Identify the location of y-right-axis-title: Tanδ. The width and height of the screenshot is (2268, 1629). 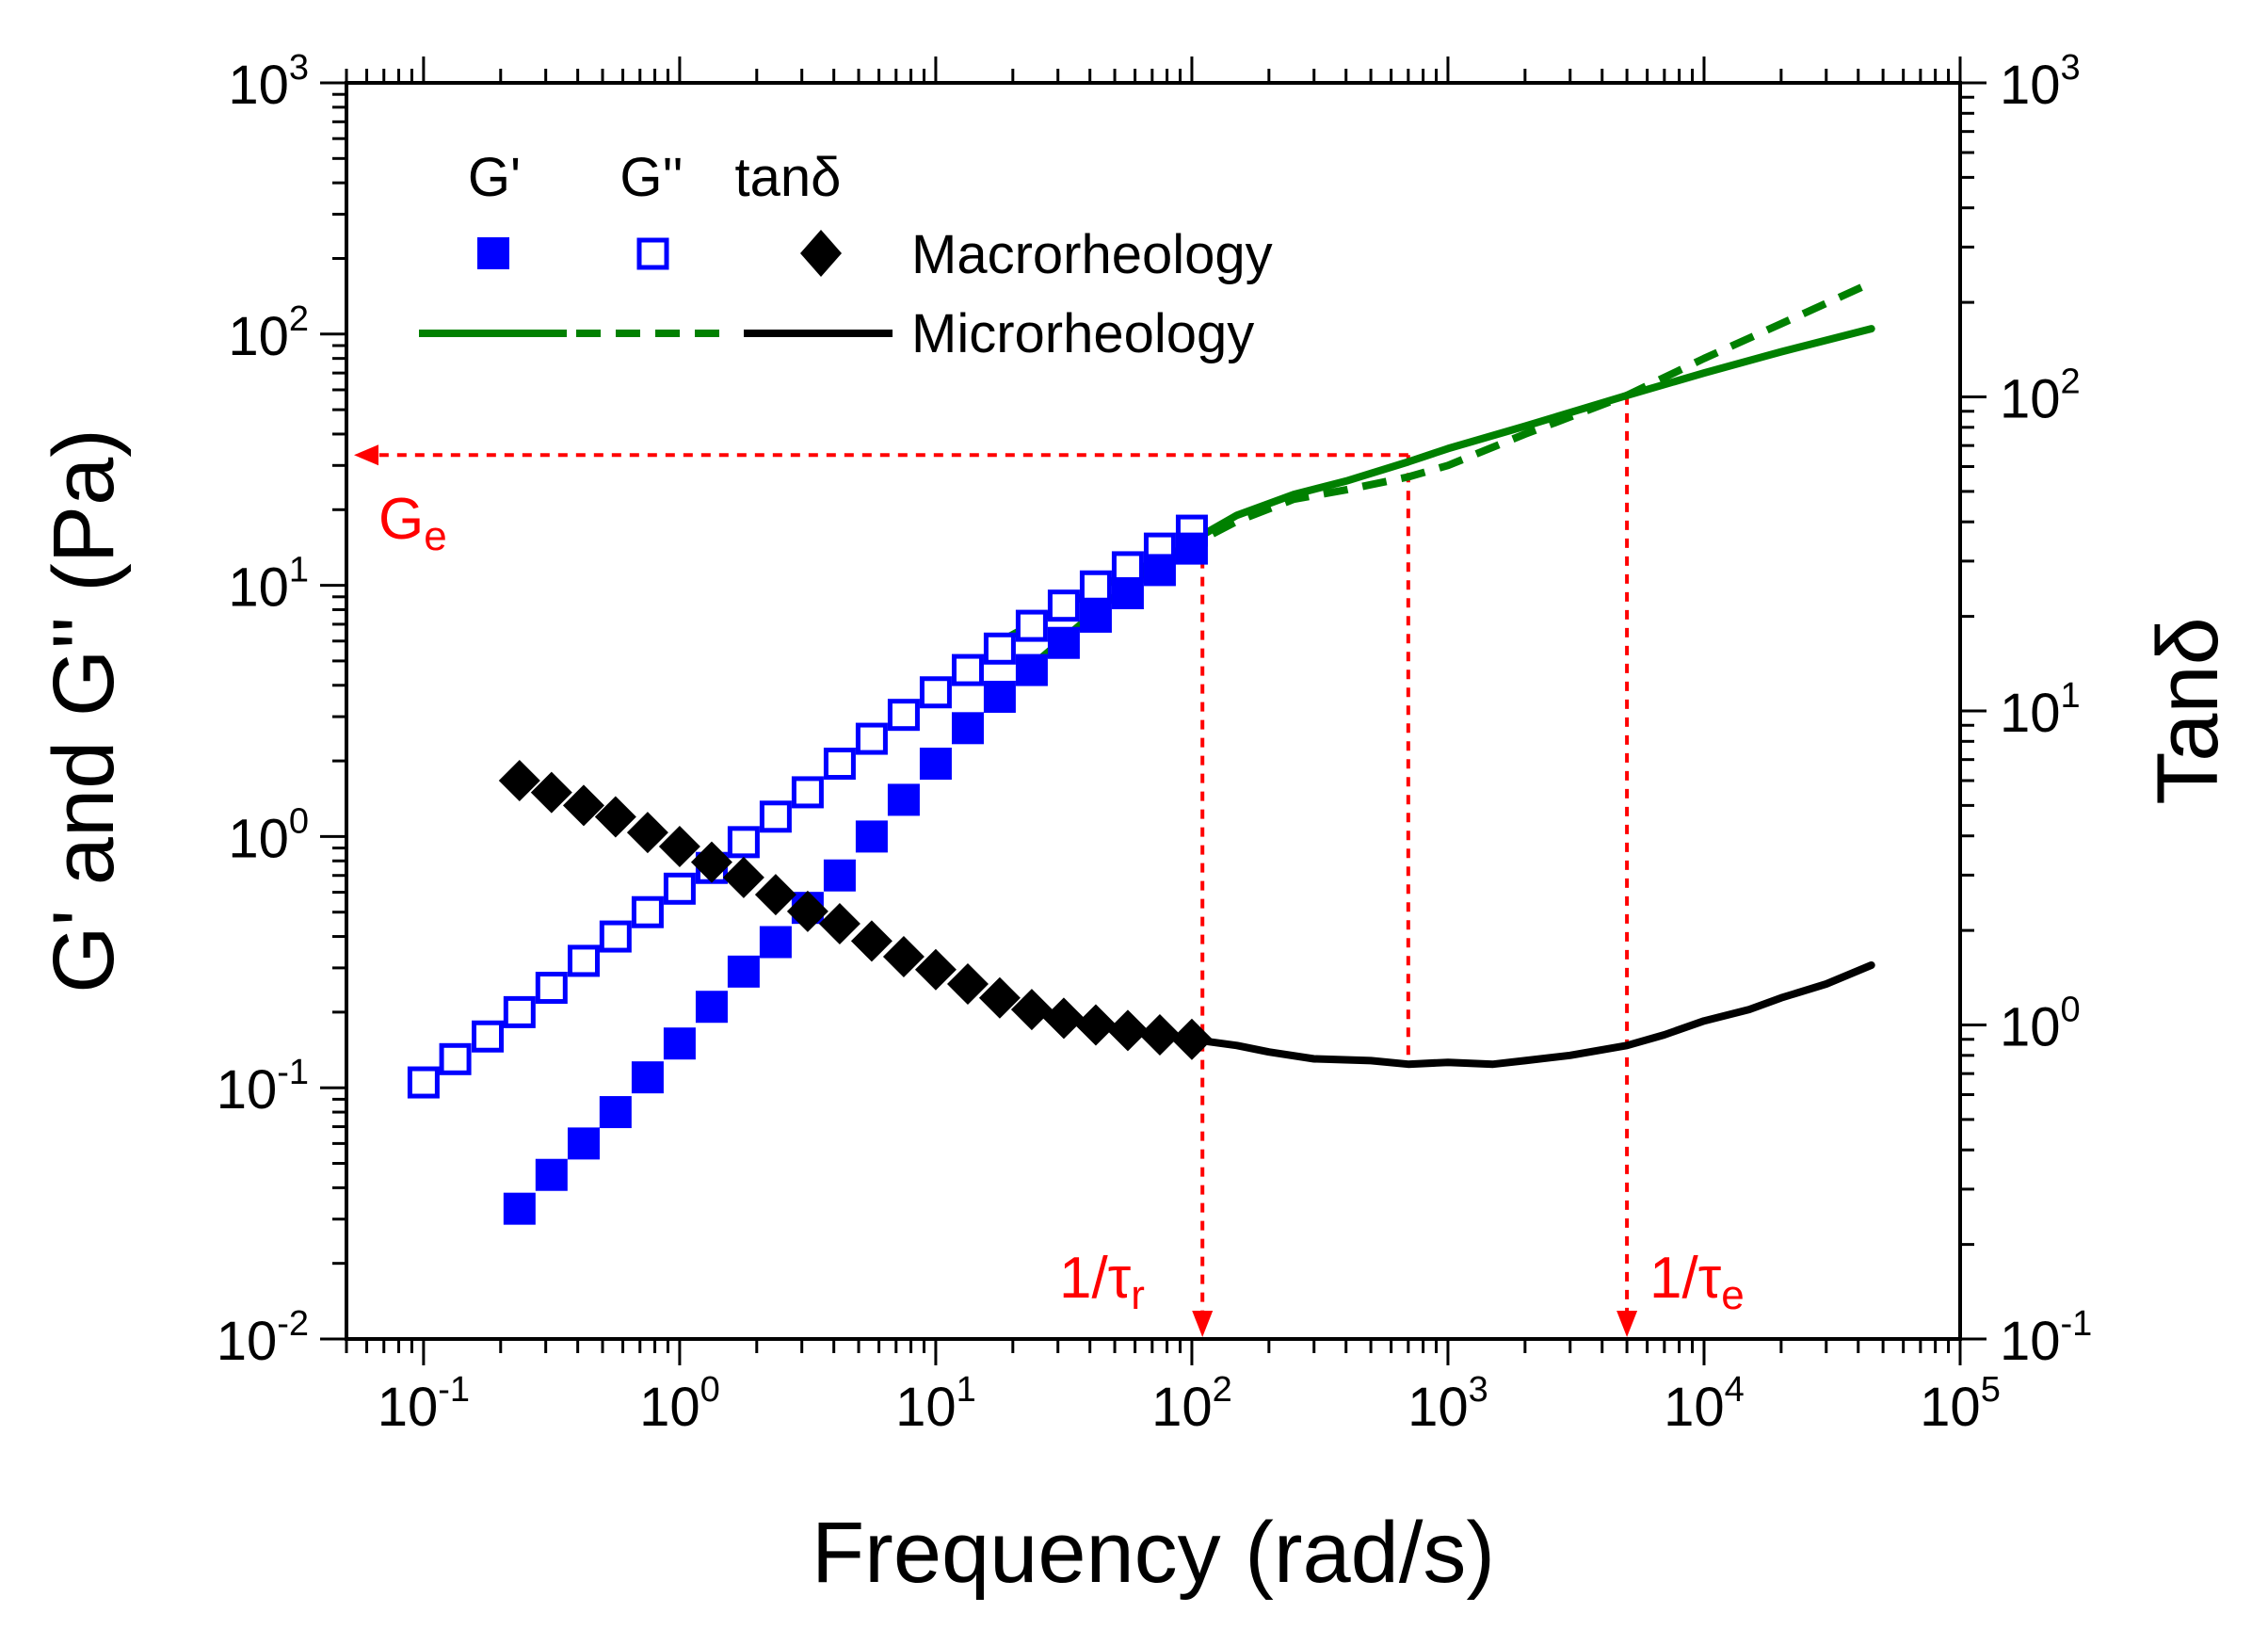
(2188, 711).